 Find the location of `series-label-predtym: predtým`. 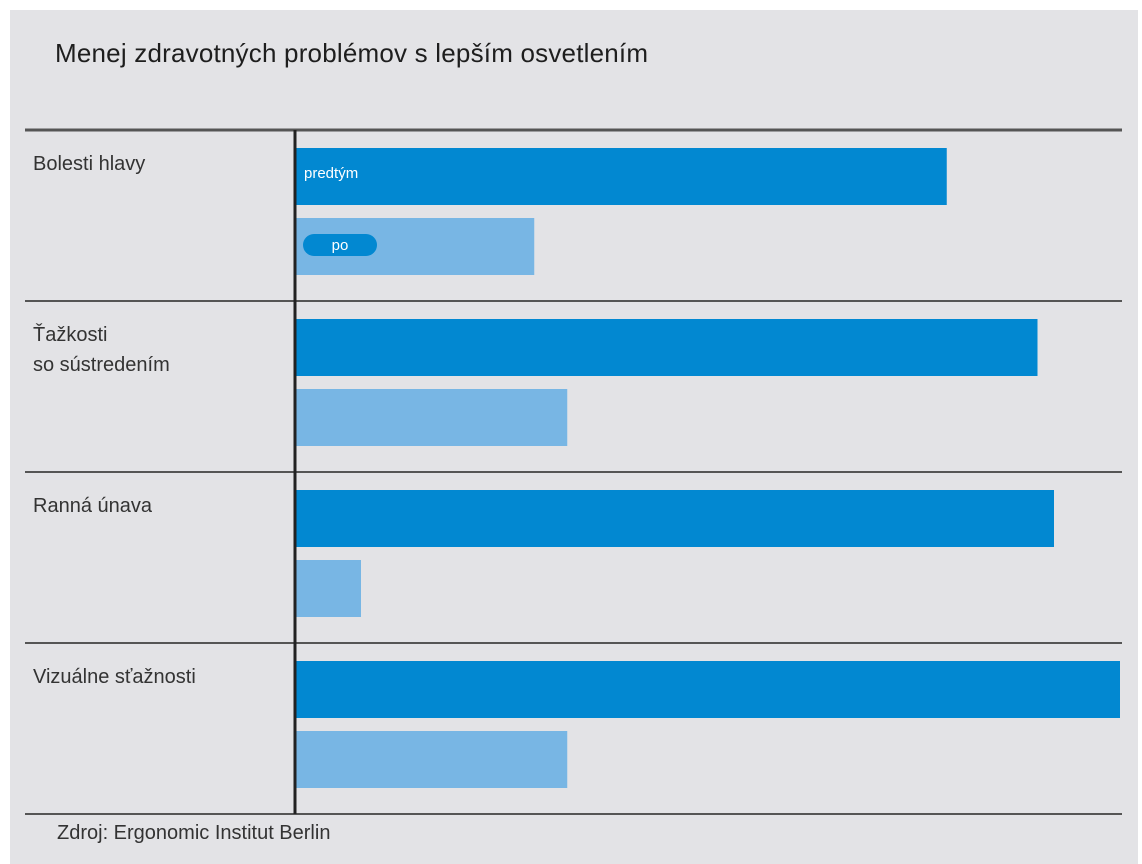

series-label-predtym: predtým is located at coordinates (331, 173).